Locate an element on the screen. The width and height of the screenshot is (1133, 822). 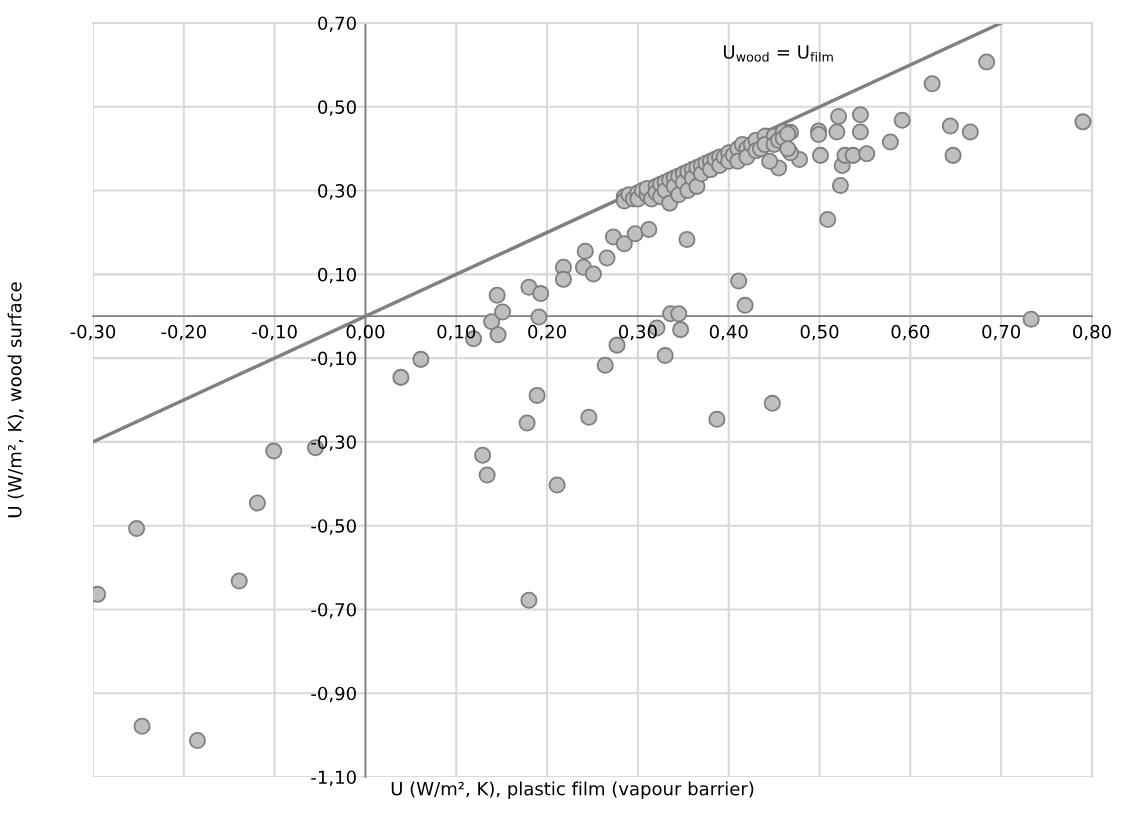
series-label: U$_{wood}$ = U$_{film}$ is located at coordinates (778, 53).